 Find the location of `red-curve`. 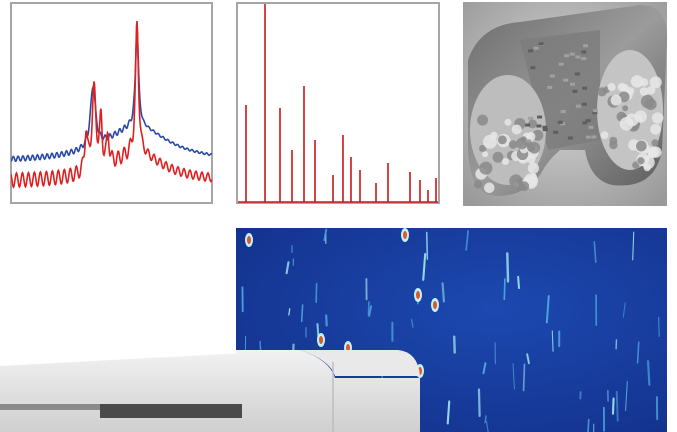

red-curve is located at coordinates (111, 104).